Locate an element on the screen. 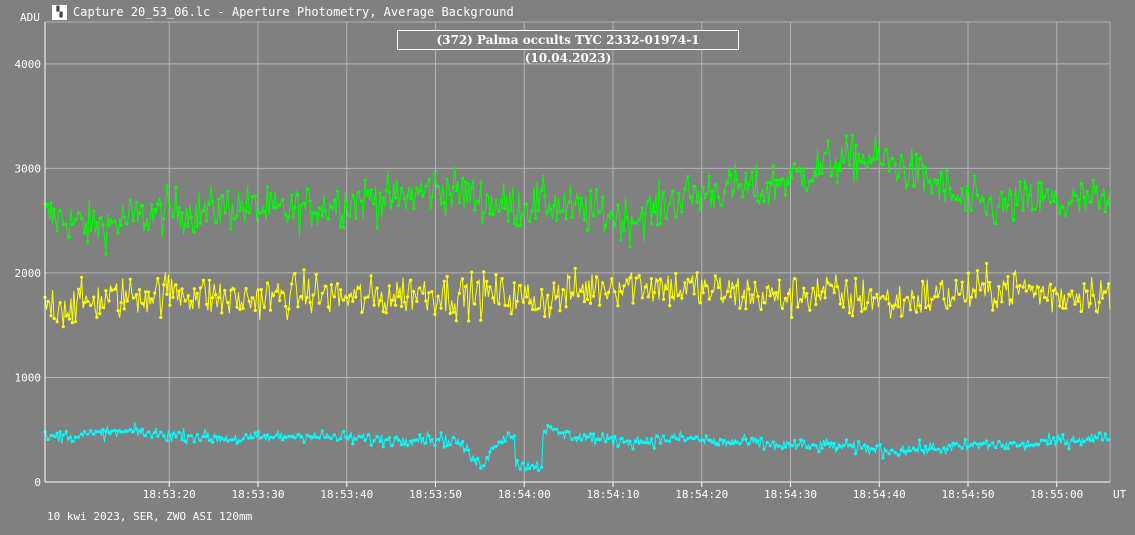 The width and height of the screenshot is (1135, 535). chart-icon: ▚ is located at coordinates (59, 12).